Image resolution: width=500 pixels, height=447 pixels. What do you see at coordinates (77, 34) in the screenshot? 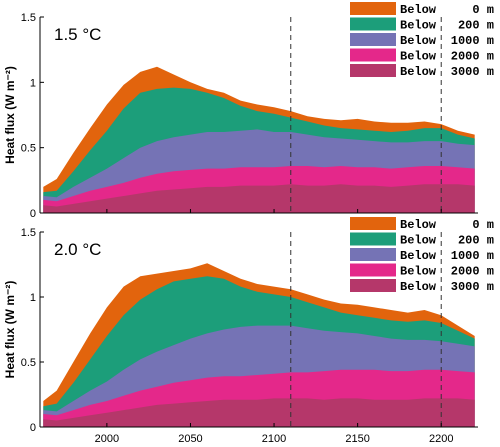
I see `panel-label: 1.5 °C` at bounding box center [77, 34].